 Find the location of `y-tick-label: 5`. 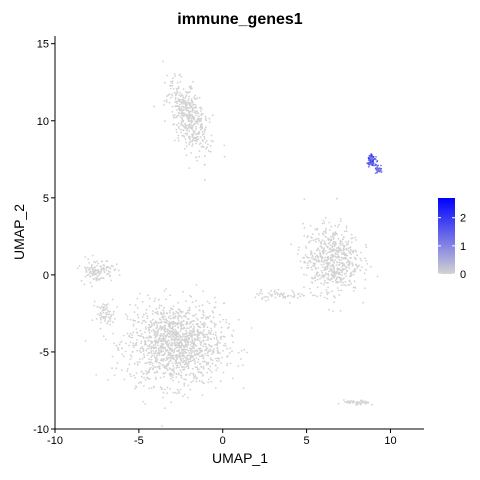

y-tick-label: 5 is located at coordinates (46, 199).